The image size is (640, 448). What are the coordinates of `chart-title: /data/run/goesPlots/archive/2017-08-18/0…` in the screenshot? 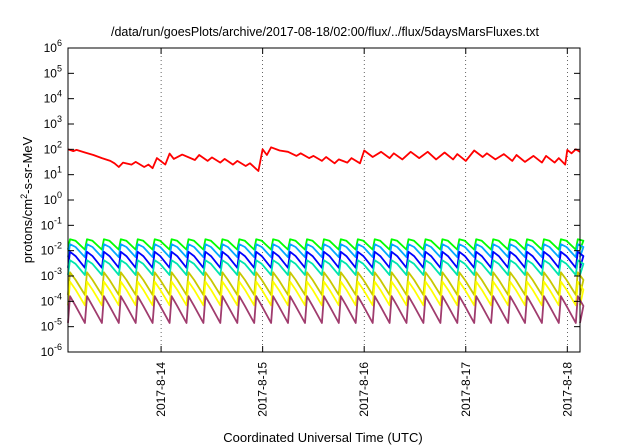 It's located at (325, 32).